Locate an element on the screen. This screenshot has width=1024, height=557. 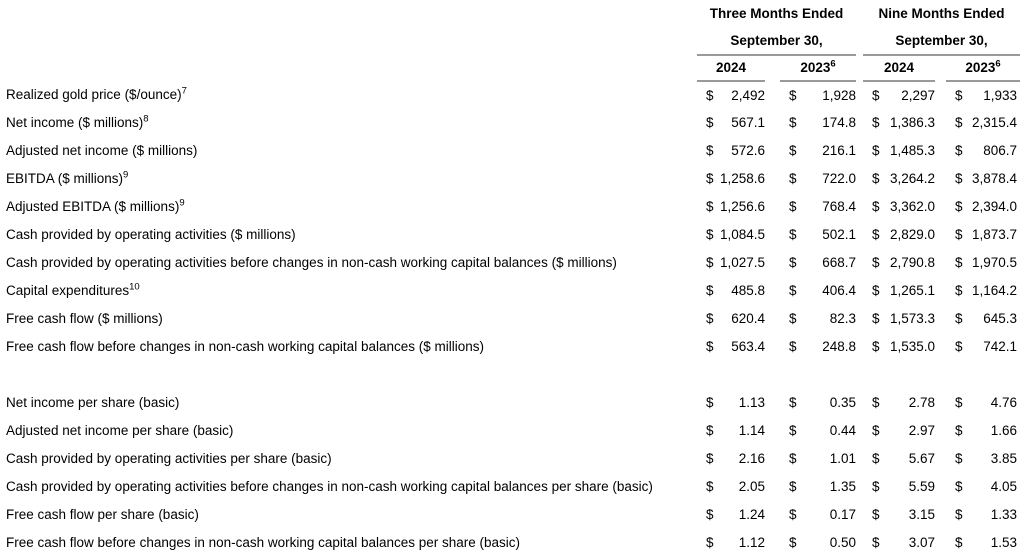
cell-value: 1.66 is located at coordinates (1004, 431).